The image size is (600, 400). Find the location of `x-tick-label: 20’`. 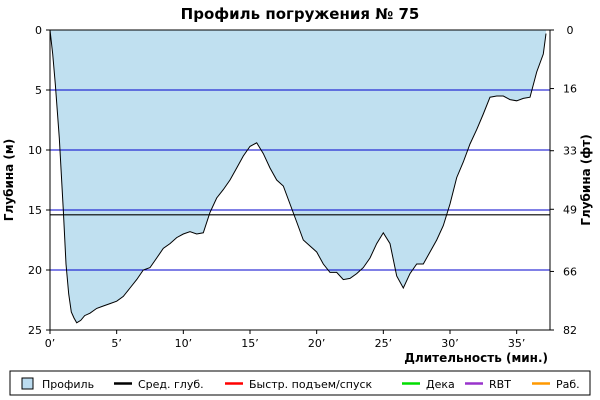

x-tick-label: 20’ is located at coordinates (317, 343).